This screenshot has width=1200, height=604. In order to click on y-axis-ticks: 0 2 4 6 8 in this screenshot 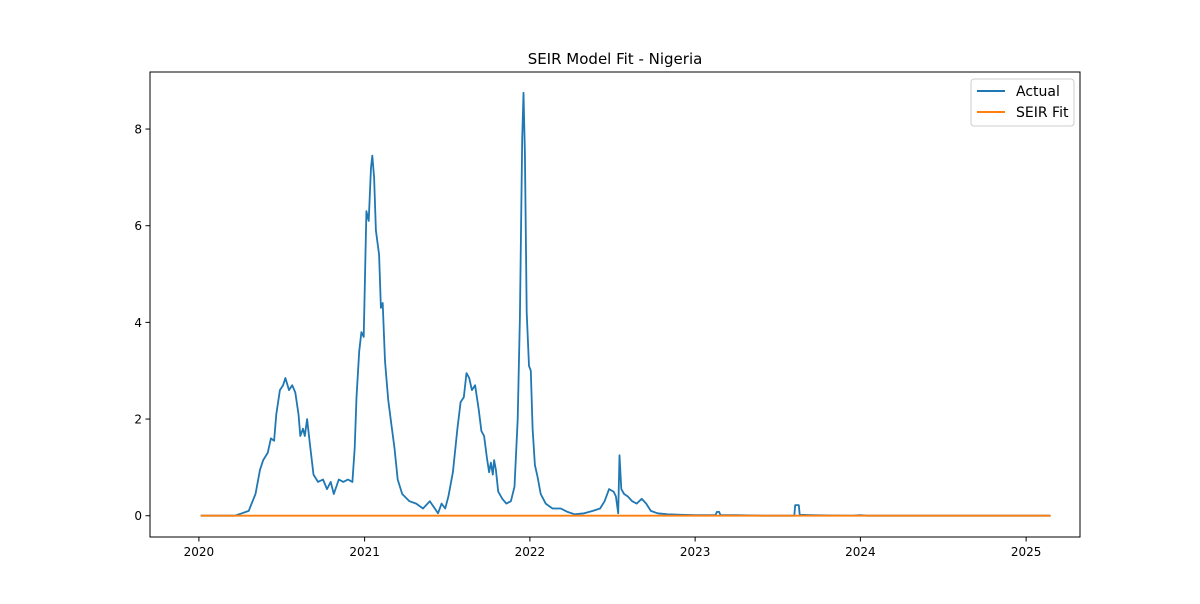, I will do `click(142, 323)`.